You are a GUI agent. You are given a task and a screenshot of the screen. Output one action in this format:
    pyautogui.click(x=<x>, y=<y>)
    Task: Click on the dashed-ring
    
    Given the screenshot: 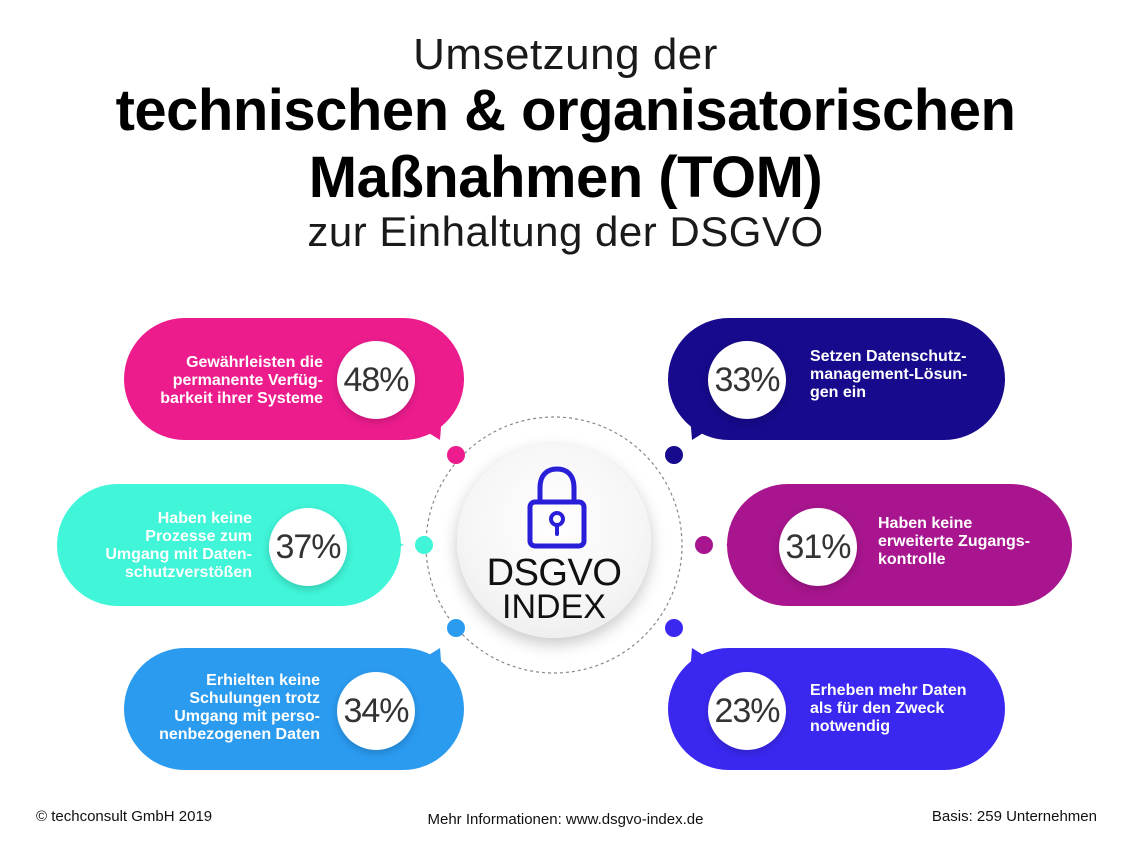 What is the action you would take?
    pyautogui.click(x=554, y=545)
    